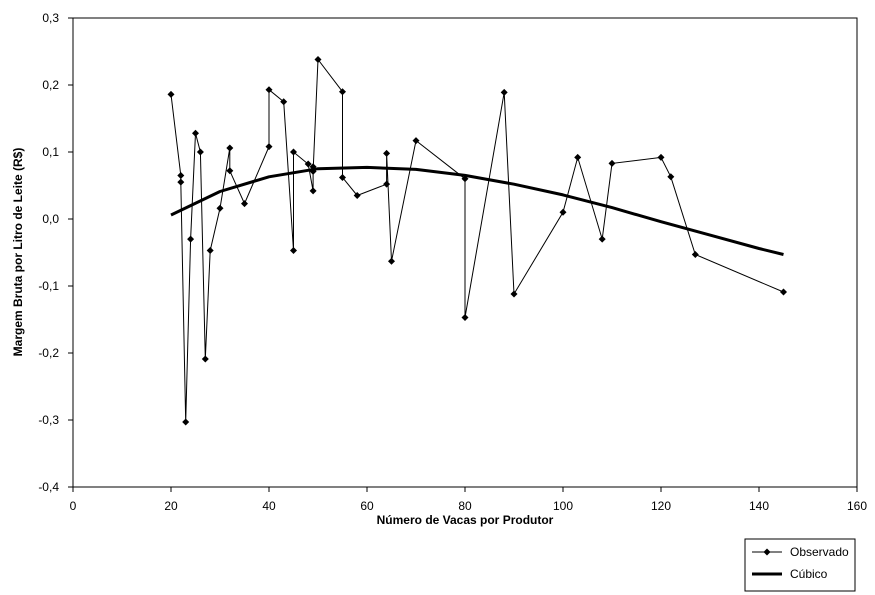 The width and height of the screenshot is (875, 595). Describe the element at coordinates (48, 420) in the screenshot. I see `y-tick-label: -0,3` at that location.